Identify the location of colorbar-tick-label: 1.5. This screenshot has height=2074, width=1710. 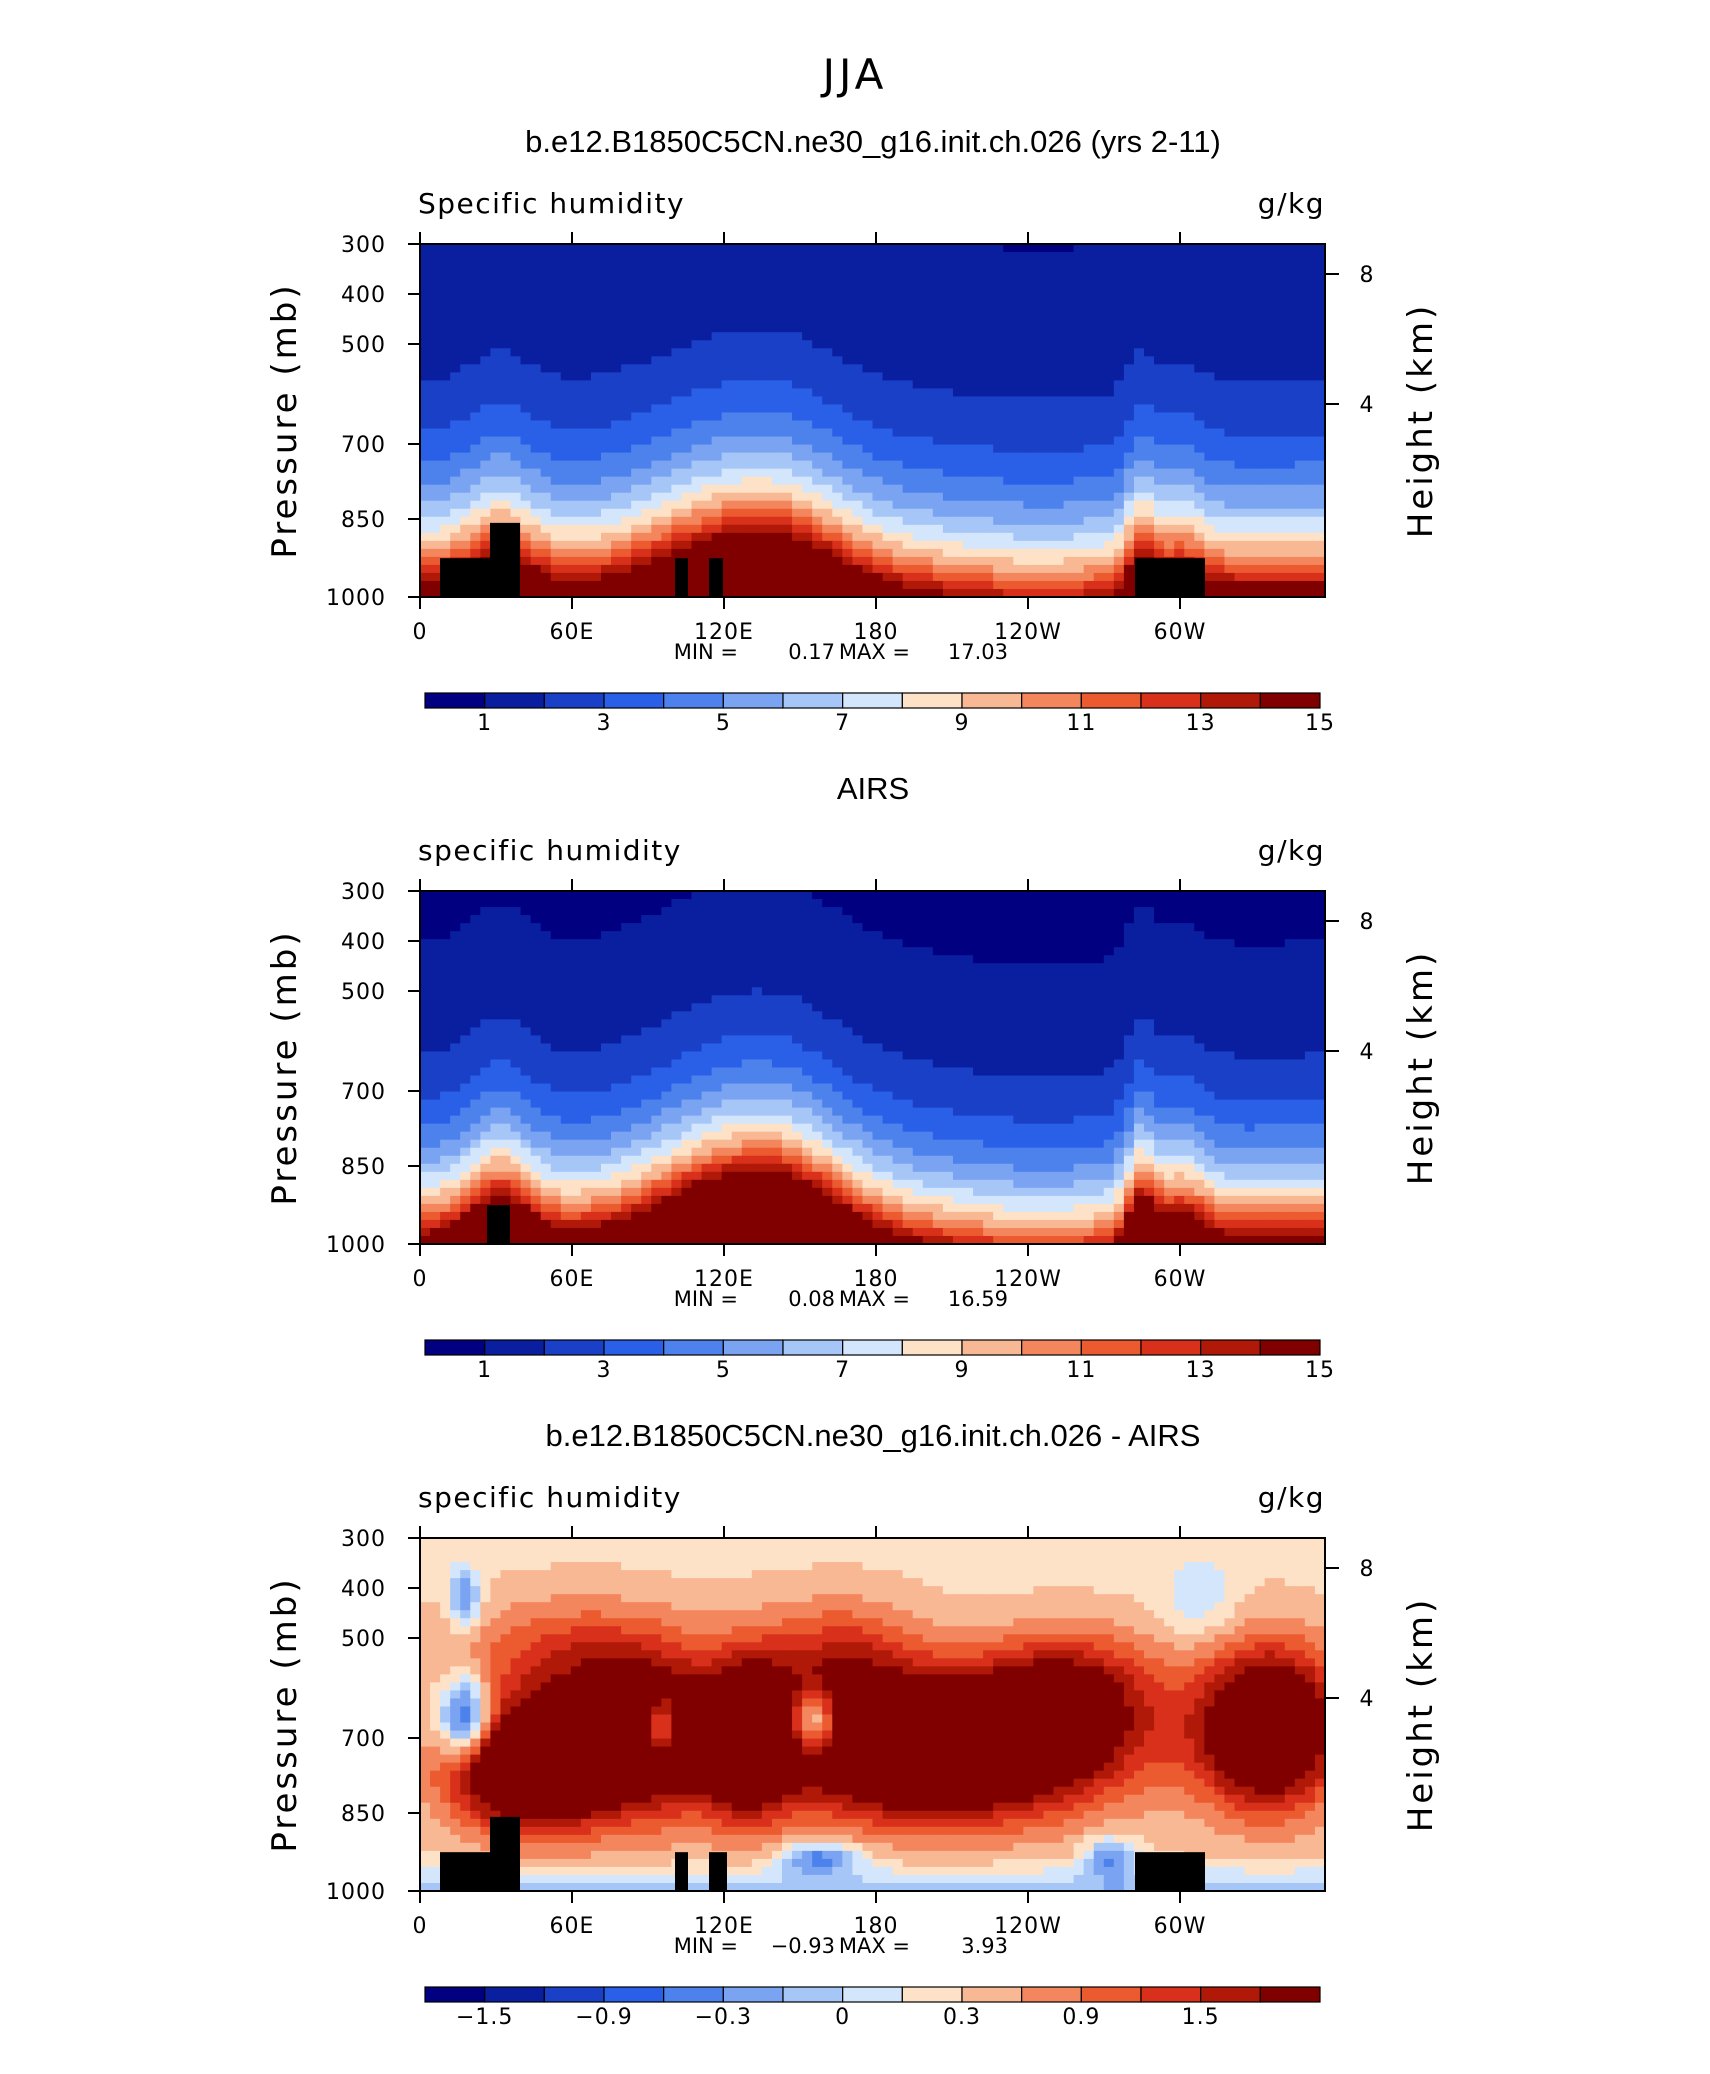
(1201, 2017).